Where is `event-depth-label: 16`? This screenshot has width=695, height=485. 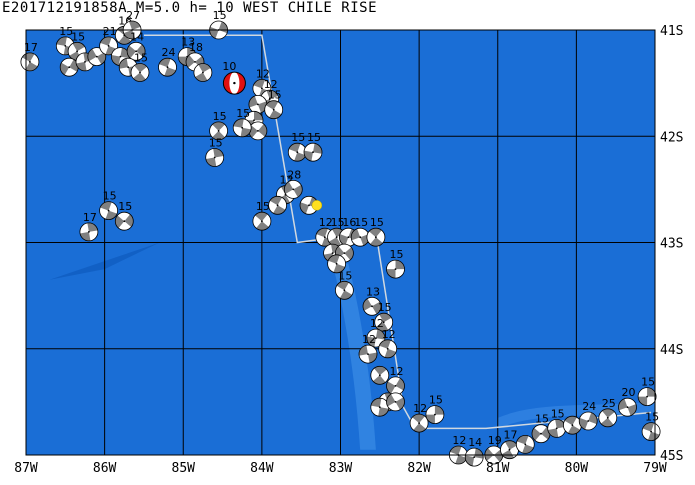 event-depth-label: 16 is located at coordinates (349, 222).